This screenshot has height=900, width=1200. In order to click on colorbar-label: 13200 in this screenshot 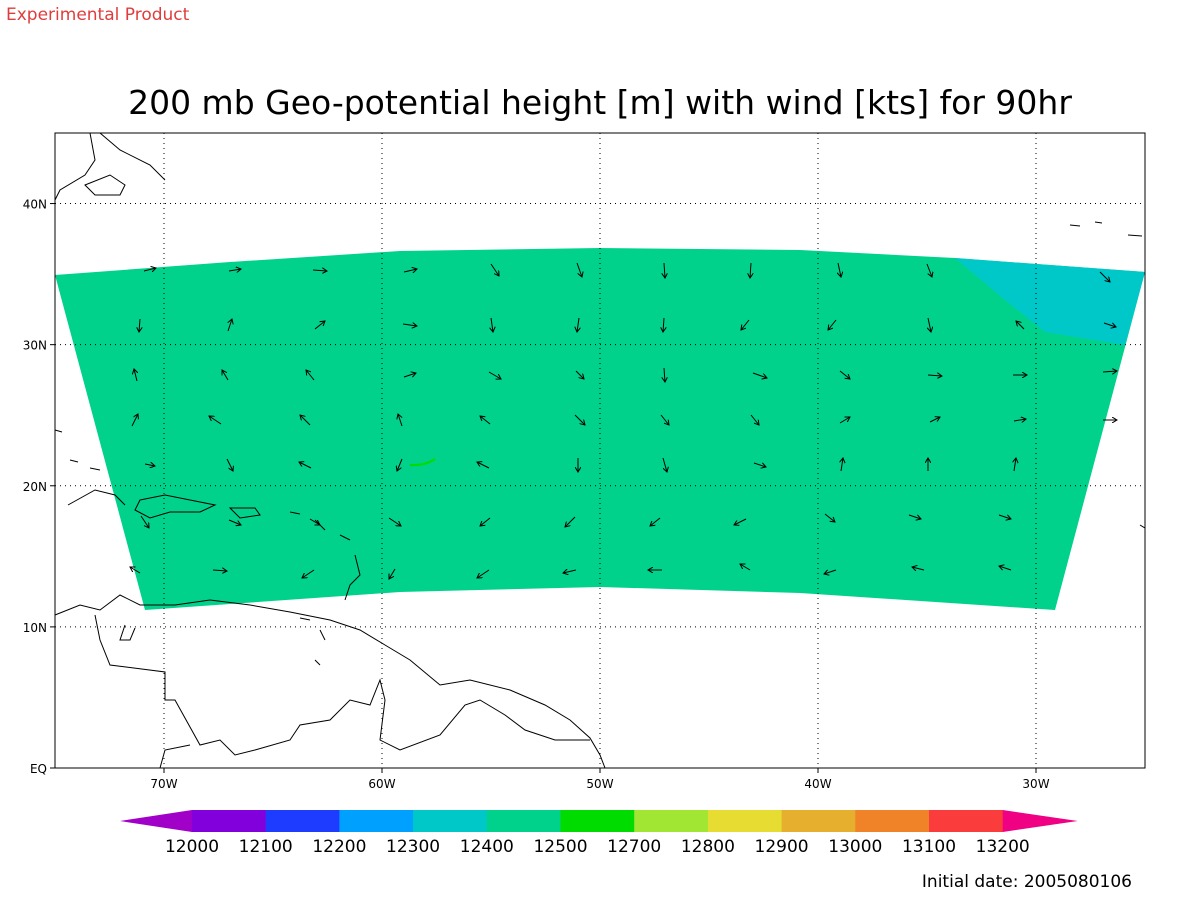, I will do `click(1003, 847)`.